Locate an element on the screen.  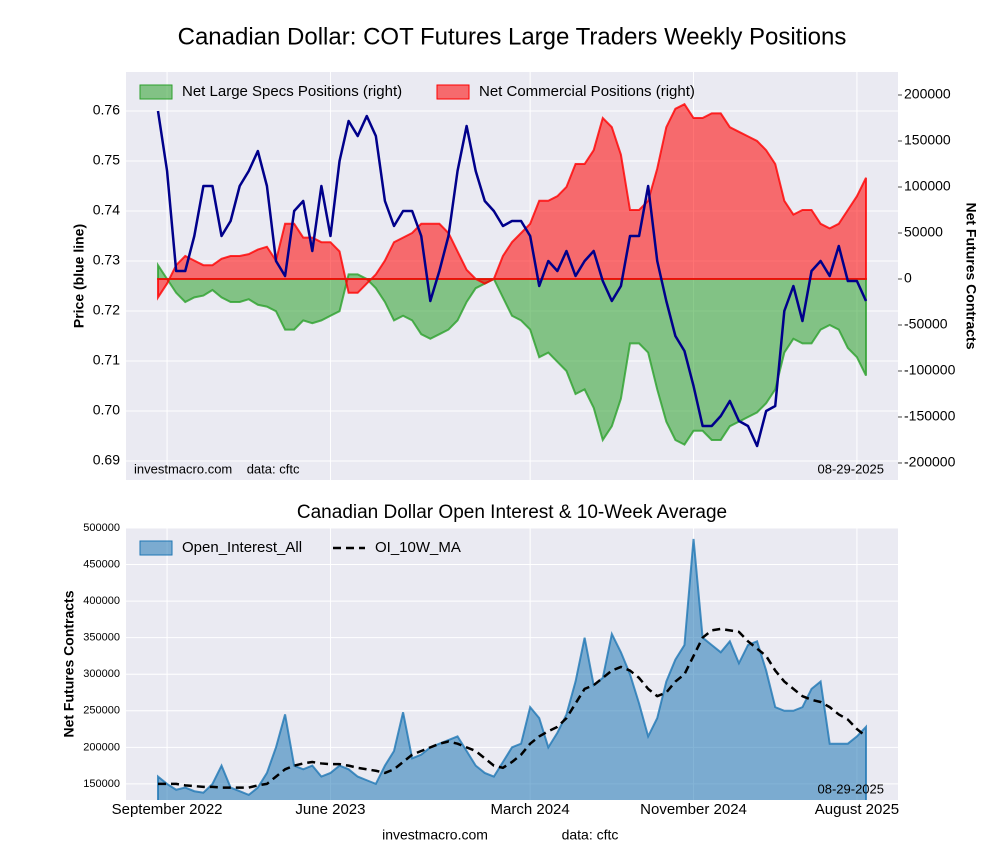
footer-site: investmacro.com is located at coordinates (435, 835).